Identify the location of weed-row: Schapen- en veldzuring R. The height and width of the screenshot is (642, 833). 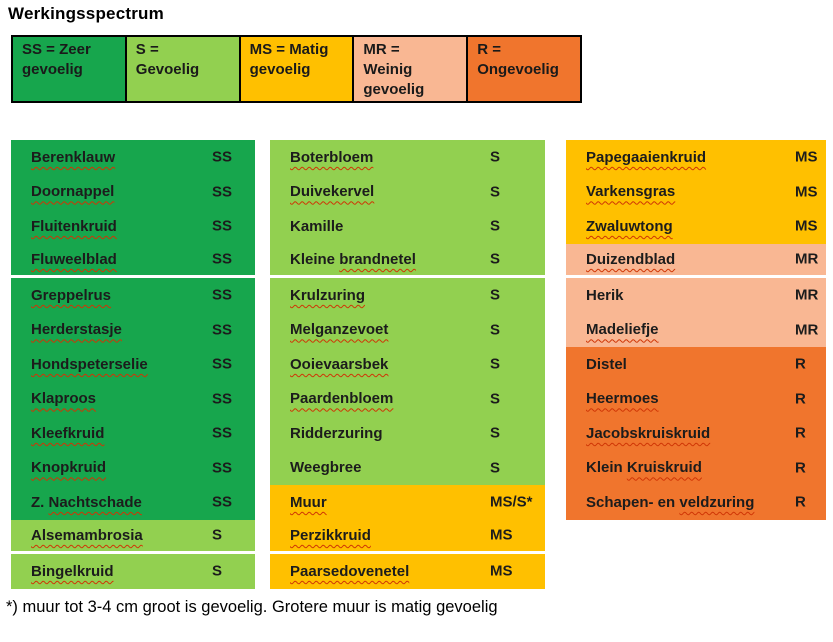
(696, 502).